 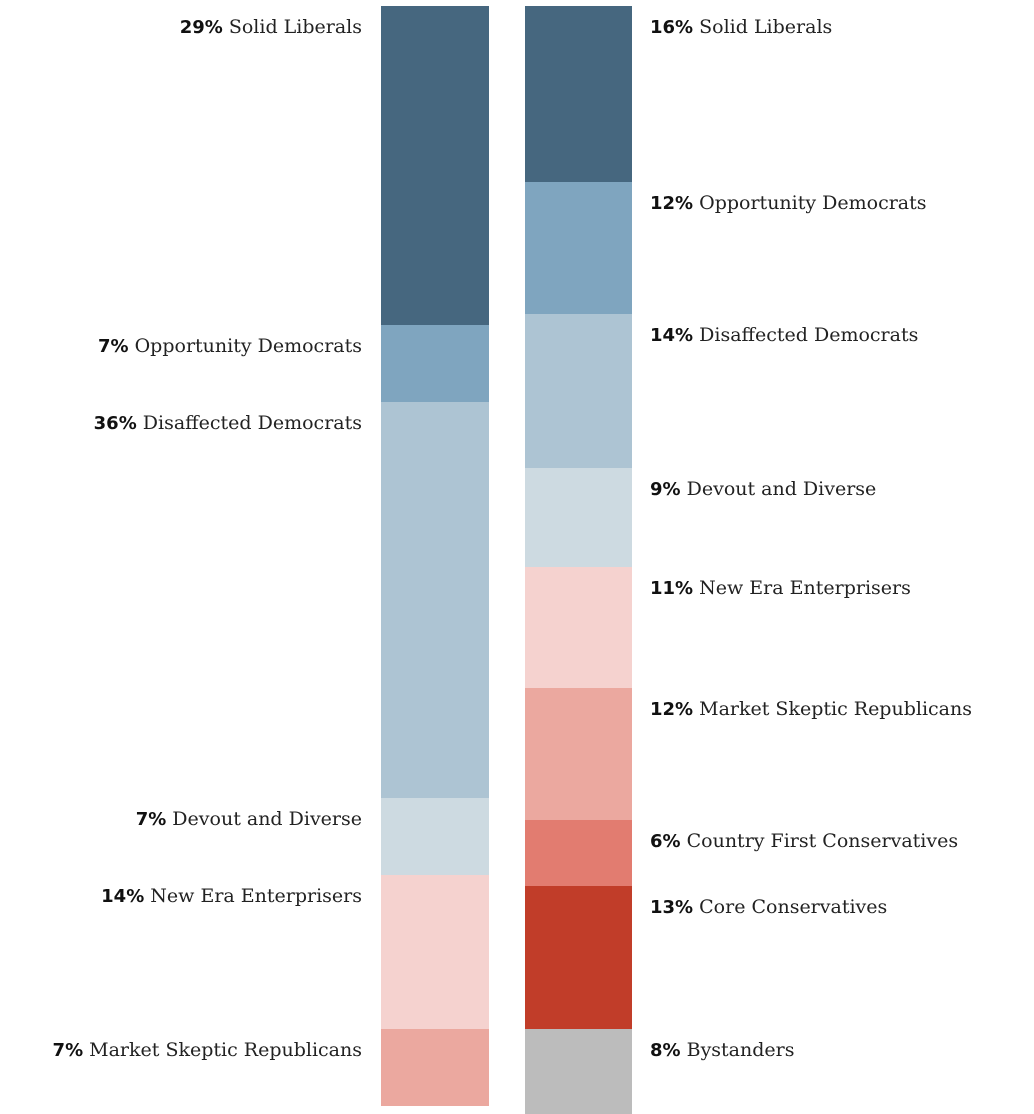 I want to click on right-segment-percent: 13%, so click(x=671, y=907).